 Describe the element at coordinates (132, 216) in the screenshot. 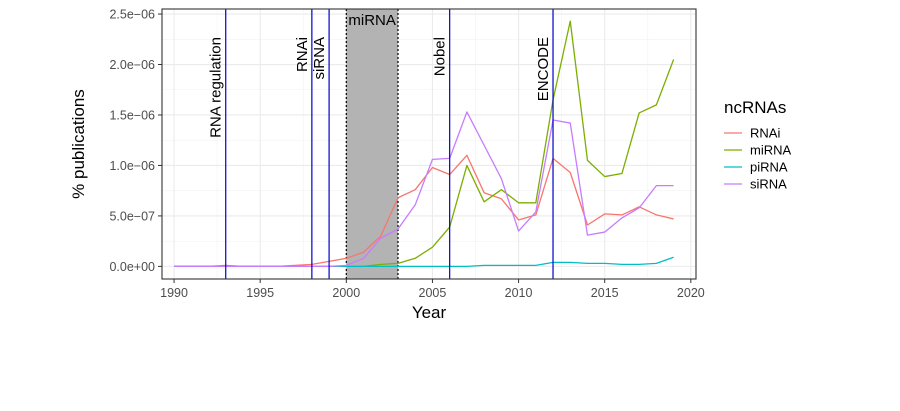

I see `y-tick-label: 5.0e−07` at that location.